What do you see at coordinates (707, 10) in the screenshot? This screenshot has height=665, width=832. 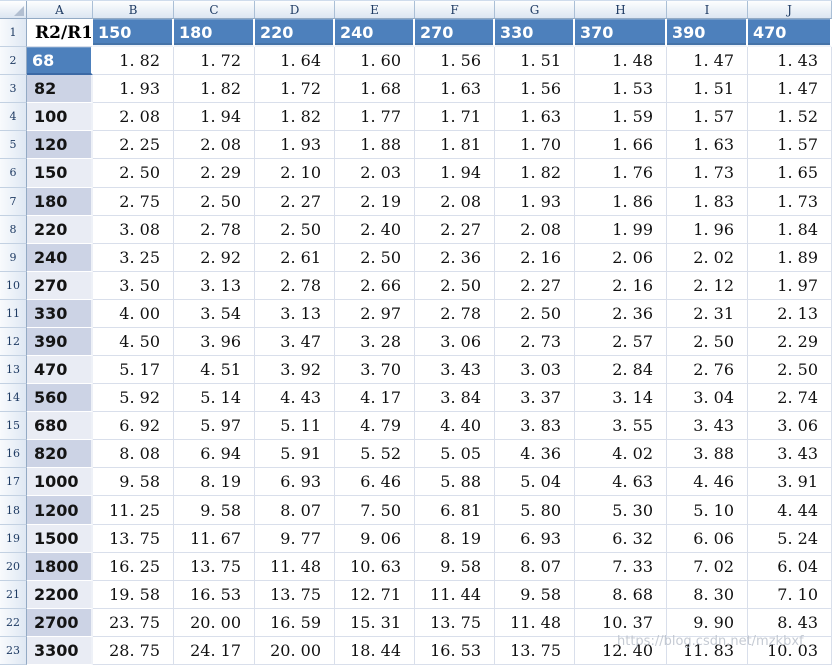 I see `column-header-I: I` at bounding box center [707, 10].